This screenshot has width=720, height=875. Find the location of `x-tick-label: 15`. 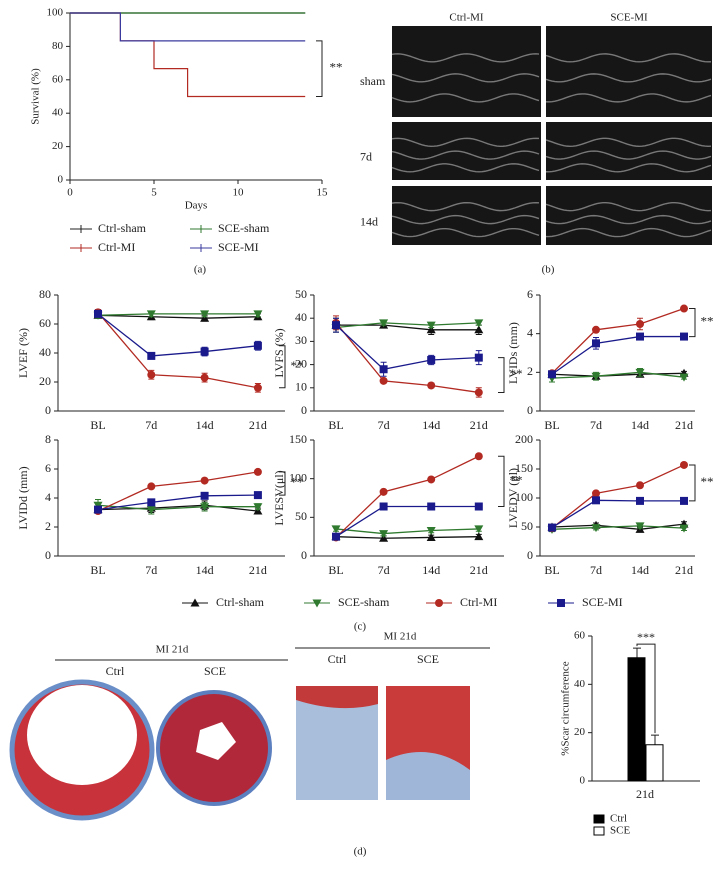

x-tick-label: 15 is located at coordinates (323, 193).